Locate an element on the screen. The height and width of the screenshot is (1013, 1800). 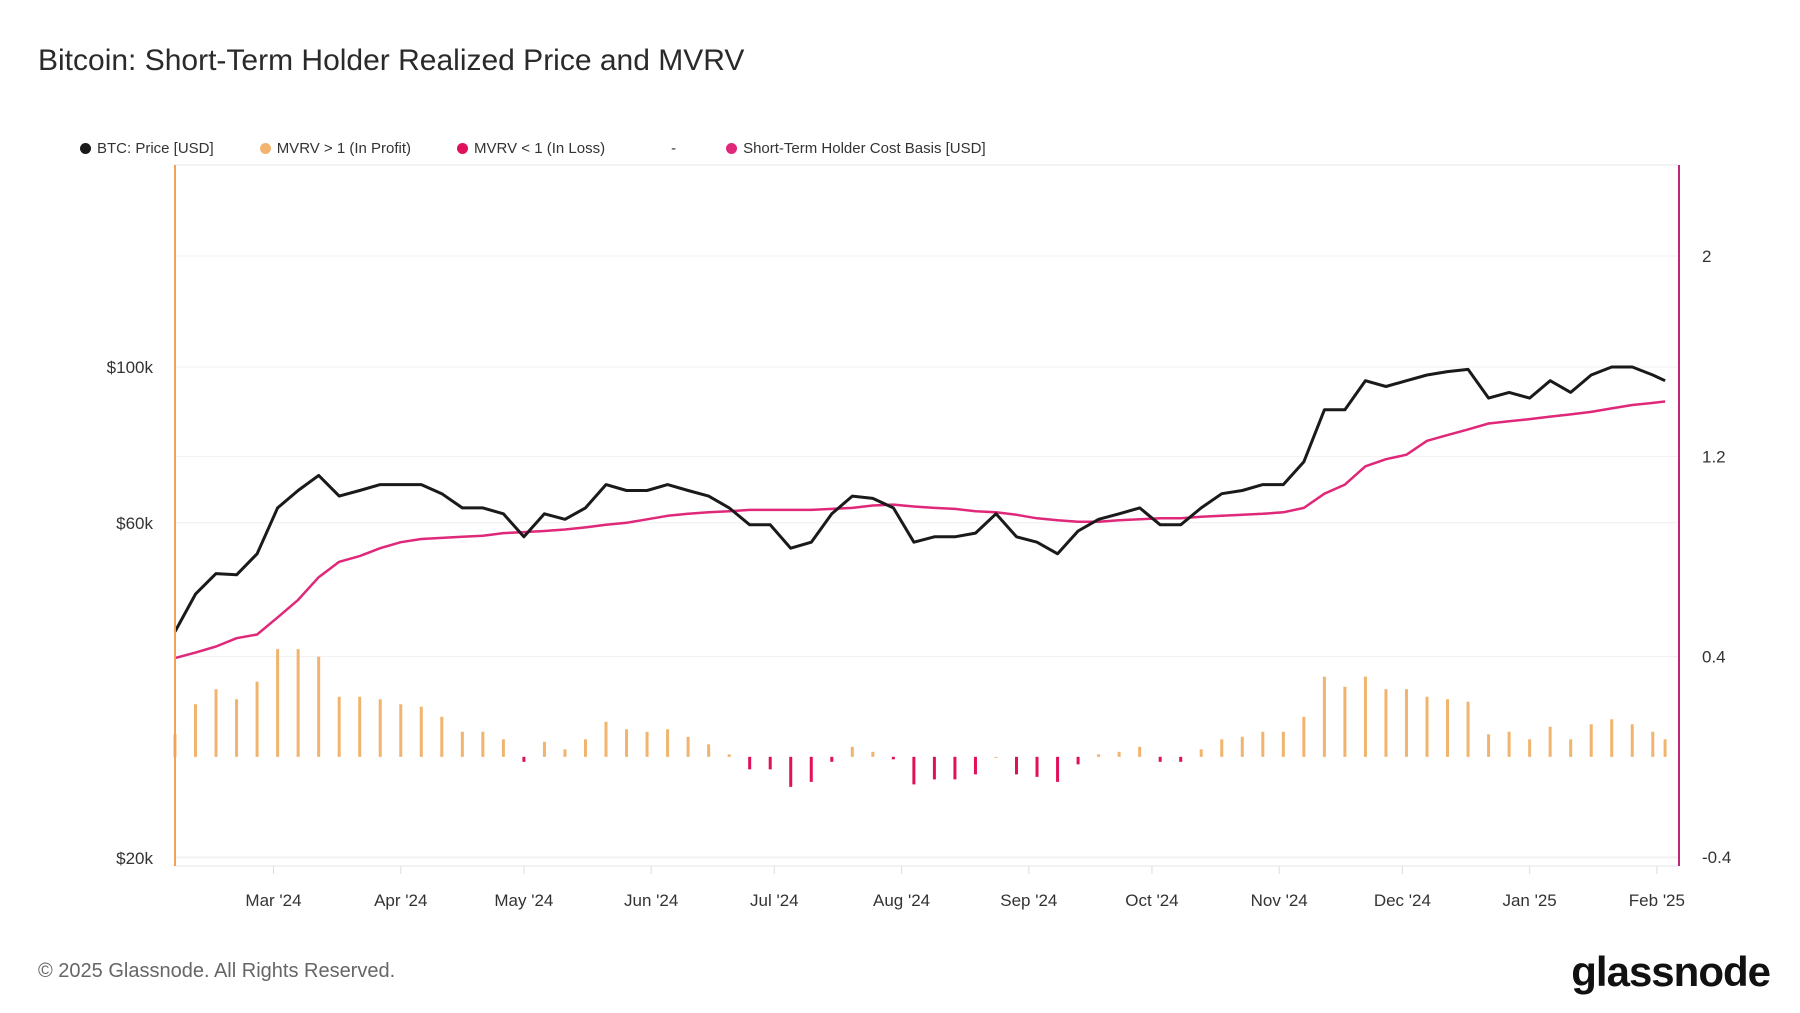
x-tick-label: Nov '24 is located at coordinates (1279, 900).